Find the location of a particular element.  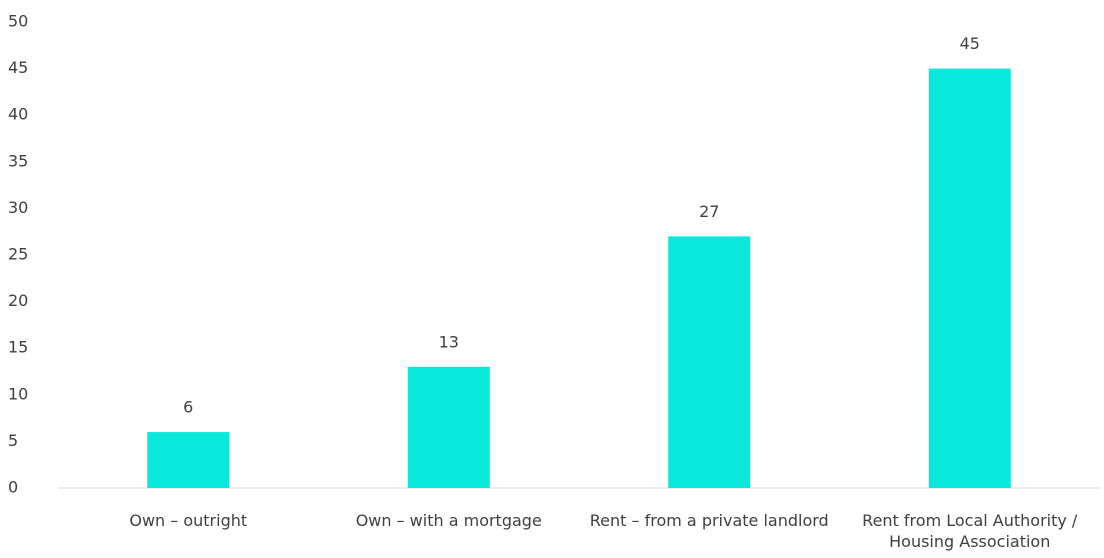

y-tick-label: 0 is located at coordinates (13, 487).